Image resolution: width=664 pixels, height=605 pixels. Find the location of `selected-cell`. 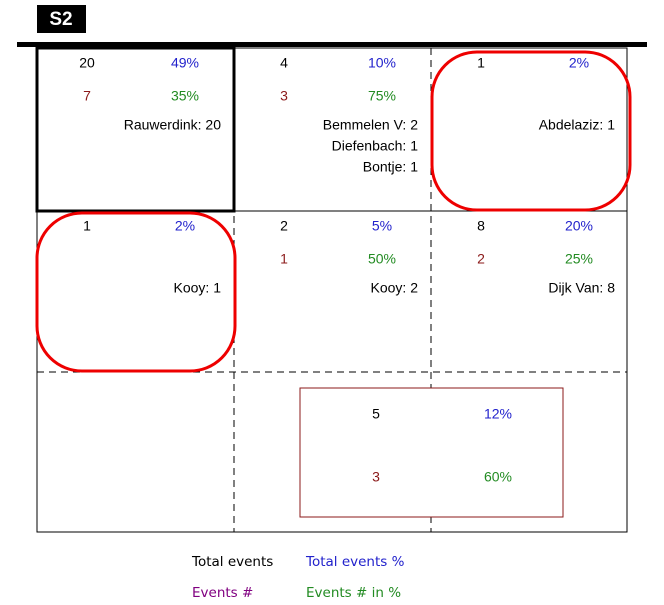

selected-cell is located at coordinates (135, 129).